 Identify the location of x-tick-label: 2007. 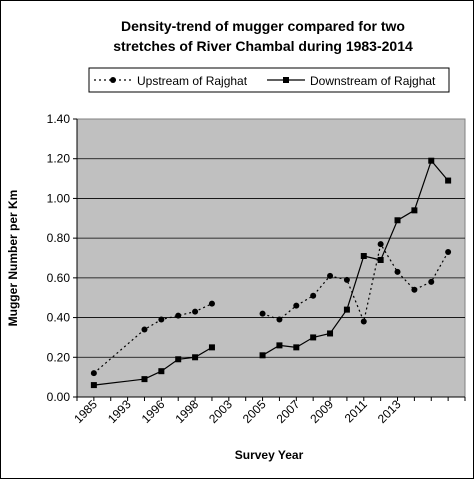
(288, 411).